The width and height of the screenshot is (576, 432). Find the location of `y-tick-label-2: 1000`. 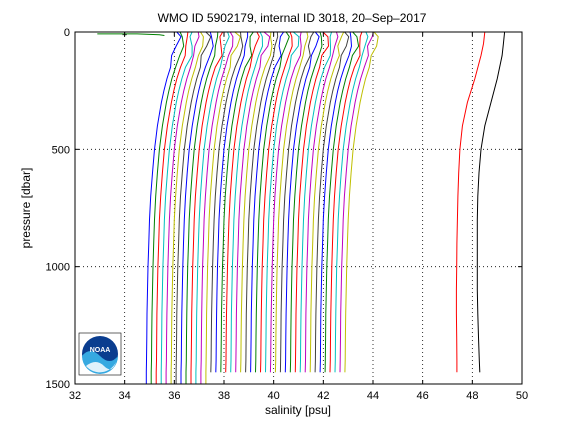

y-tick-label-2: 1000 is located at coordinates (58, 268).